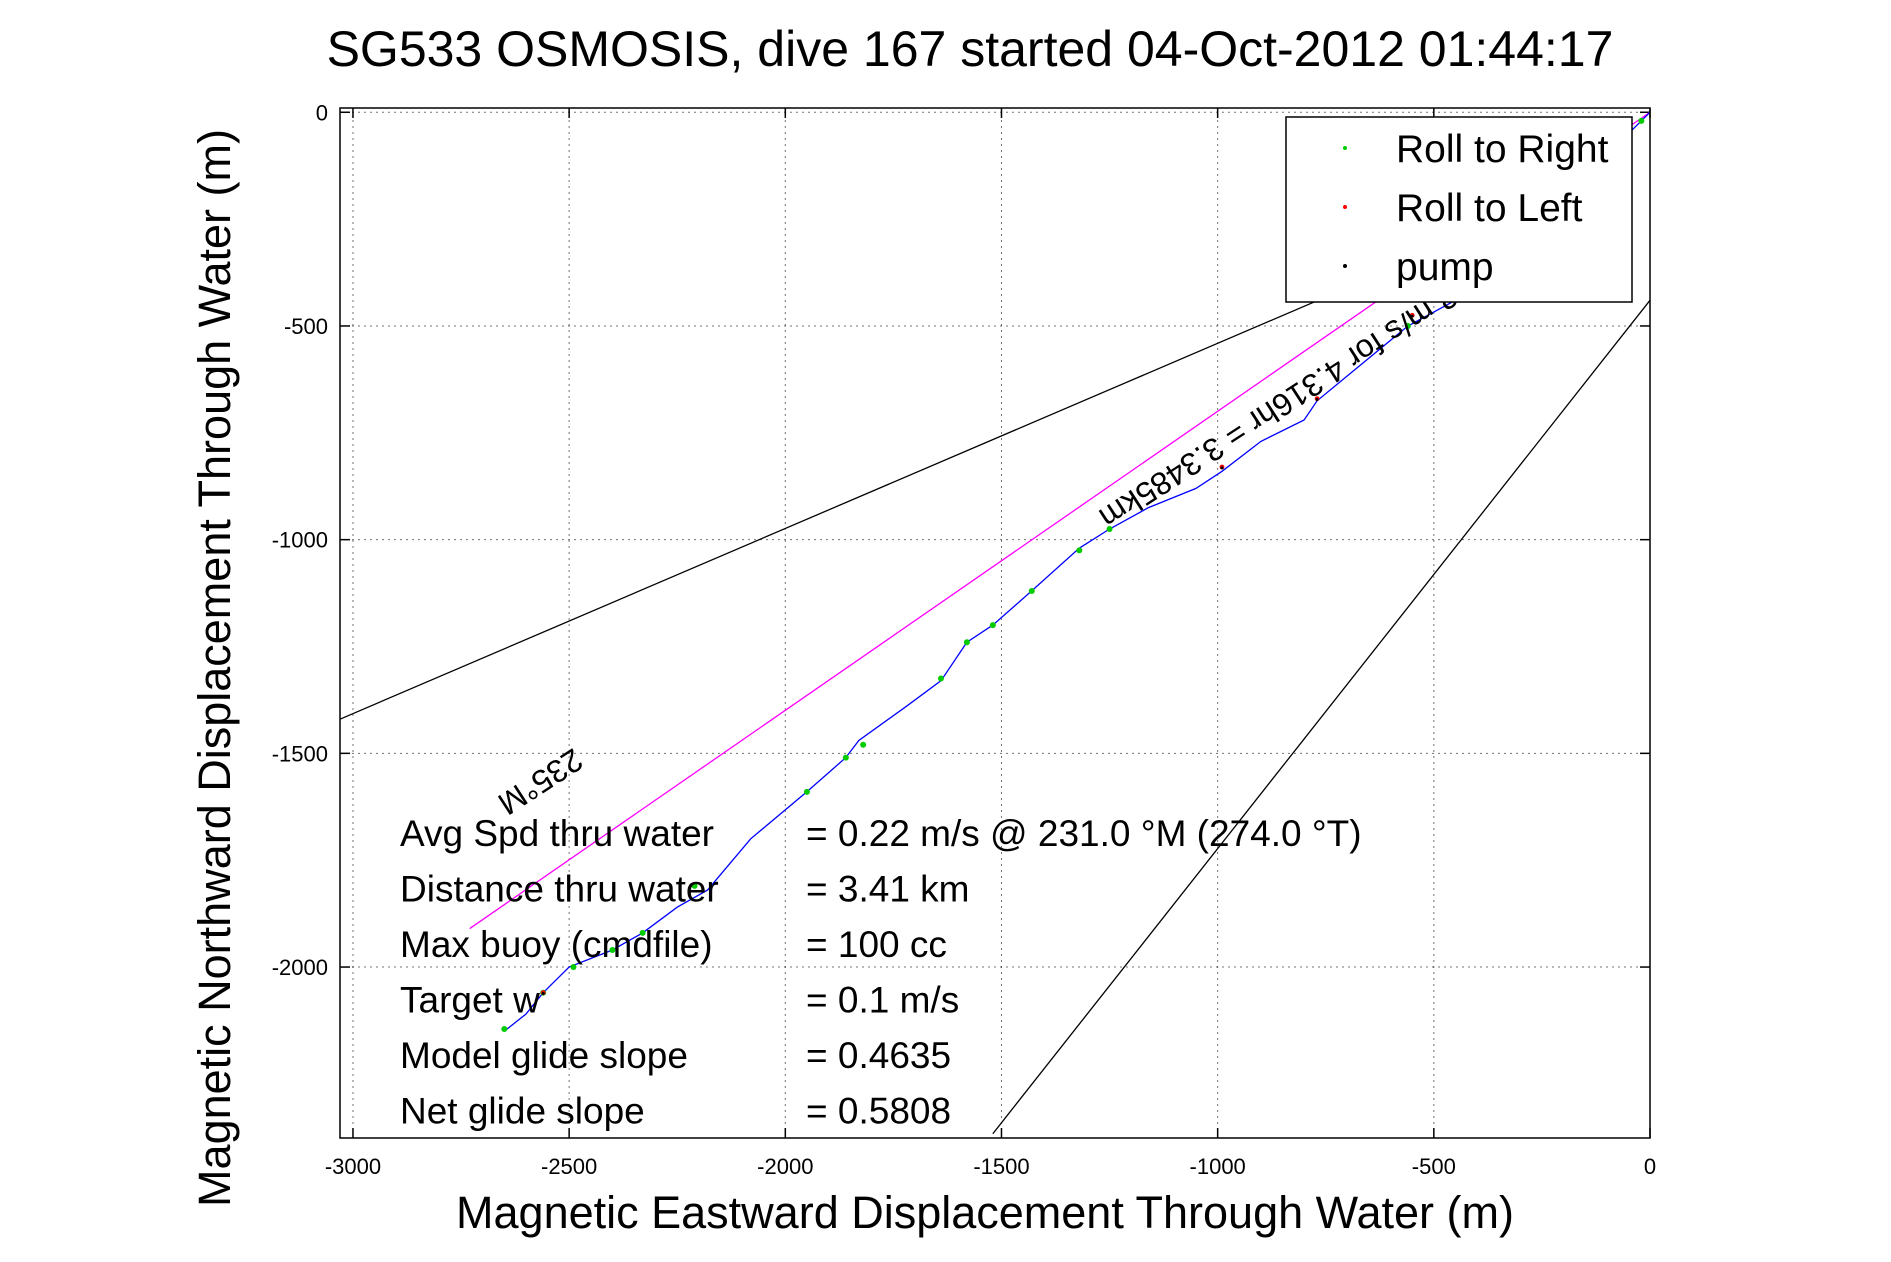 This screenshot has height=1262, width=1891. I want to click on legend-label: Roll to Left, so click(1489, 208).